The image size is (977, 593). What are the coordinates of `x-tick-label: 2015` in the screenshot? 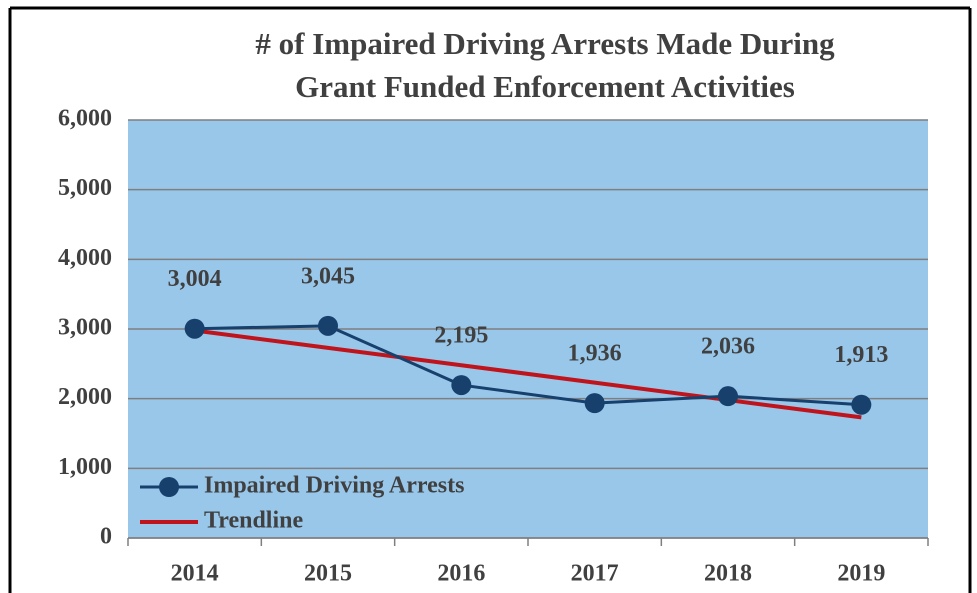 It's located at (328, 574).